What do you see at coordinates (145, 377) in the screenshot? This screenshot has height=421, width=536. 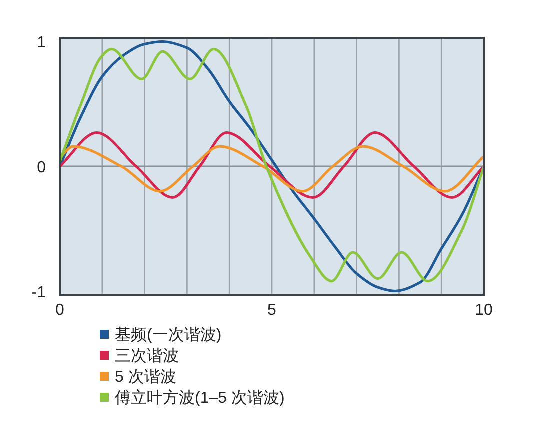 I see `legend-label: 5 次谐波` at bounding box center [145, 377].